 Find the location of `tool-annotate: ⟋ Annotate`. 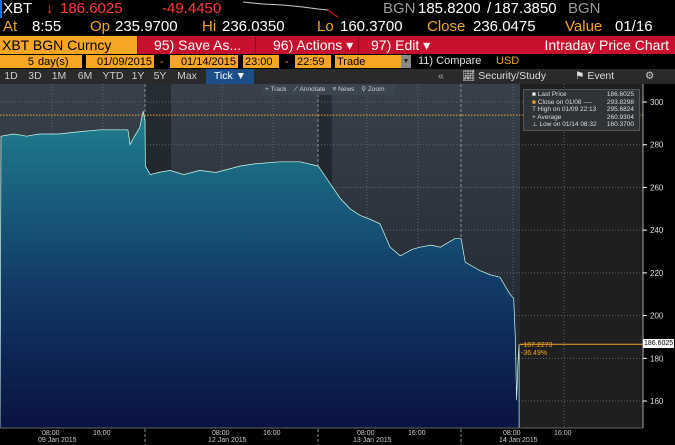

tool-annotate: ⟋ Annotate is located at coordinates (309, 89).